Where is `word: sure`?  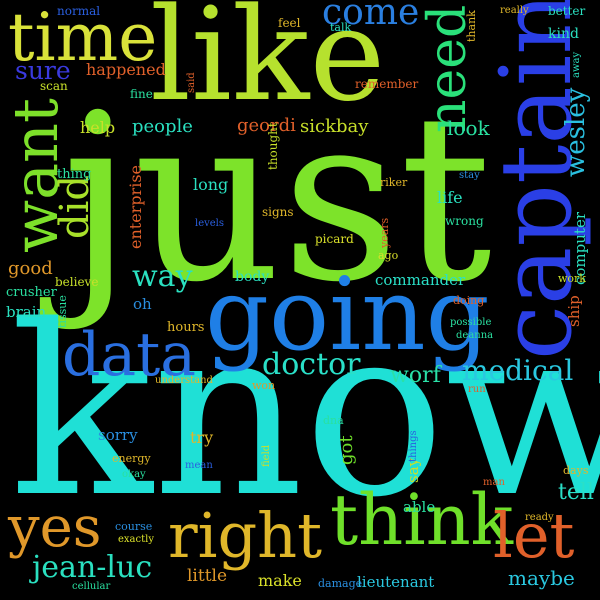 word: sure is located at coordinates (43, 70).